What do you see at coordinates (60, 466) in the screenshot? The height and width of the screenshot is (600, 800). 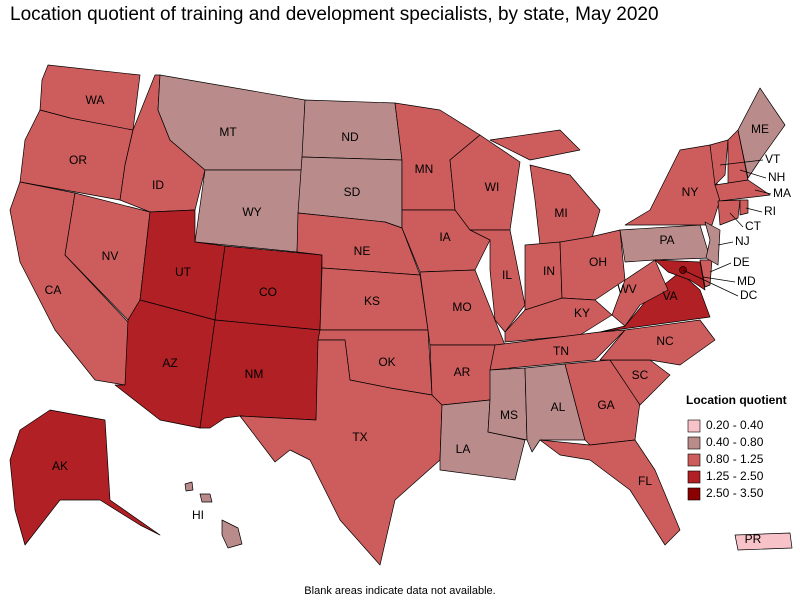 I see `state-label: AK` at bounding box center [60, 466].